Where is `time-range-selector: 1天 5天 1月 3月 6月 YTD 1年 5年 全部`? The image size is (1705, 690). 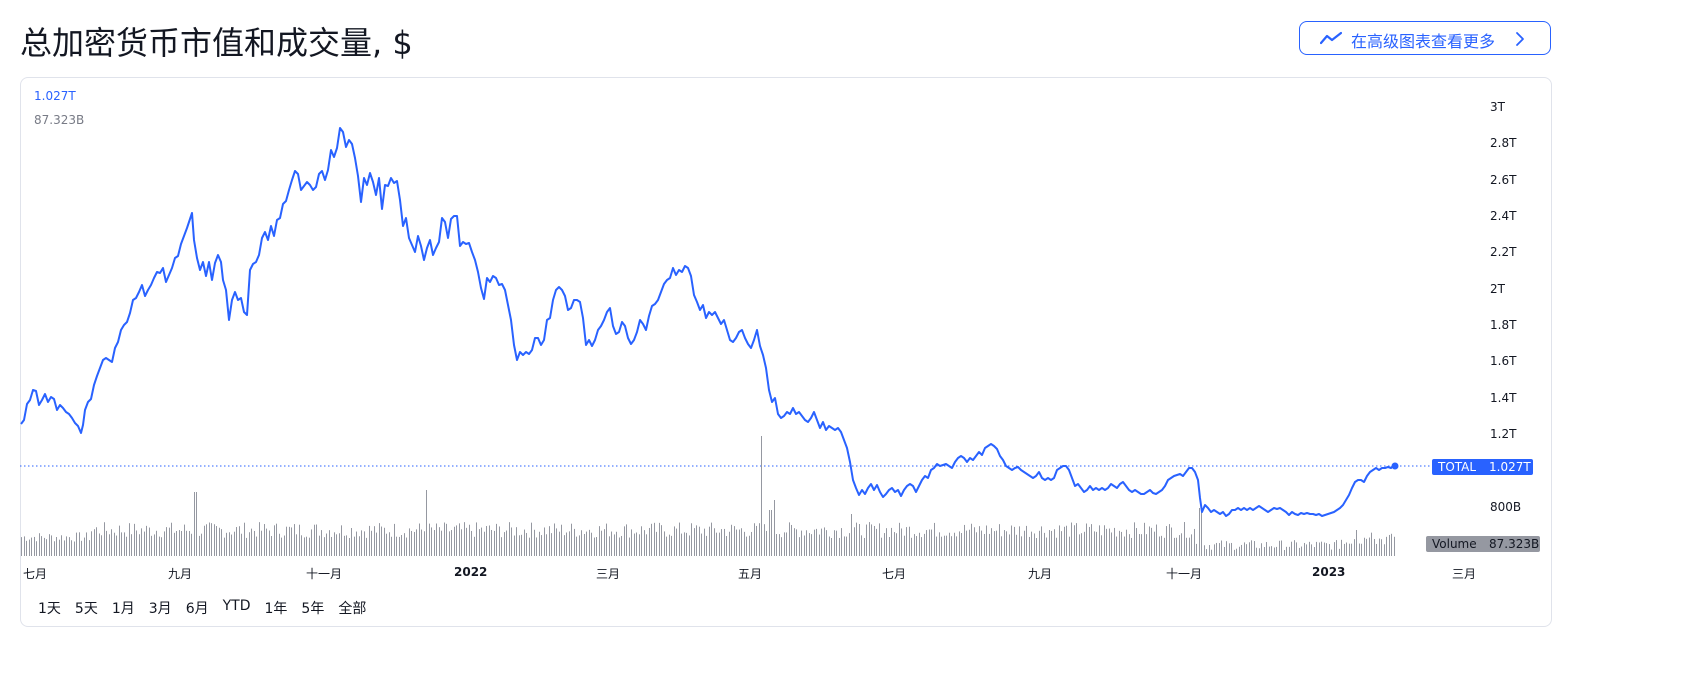 time-range-selector: 1天 5天 1月 3月 6月 YTD 1年 5年 全部 is located at coordinates (209, 608).